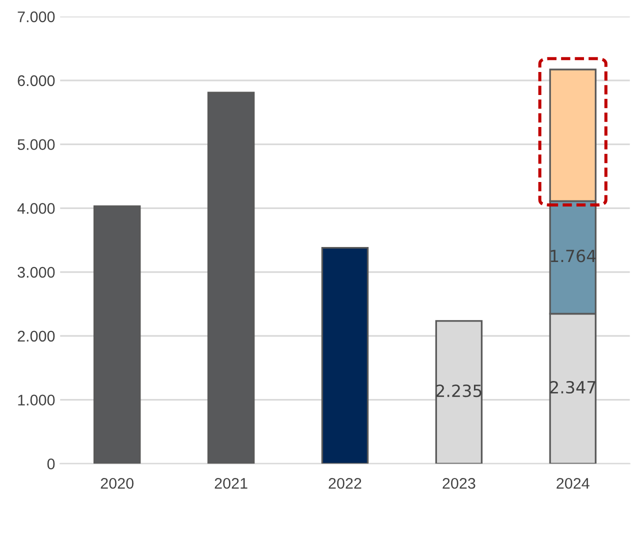 This screenshot has width=633, height=552. Describe the element at coordinates (231, 483) in the screenshot. I see `x-tick-label: 2021` at that location.